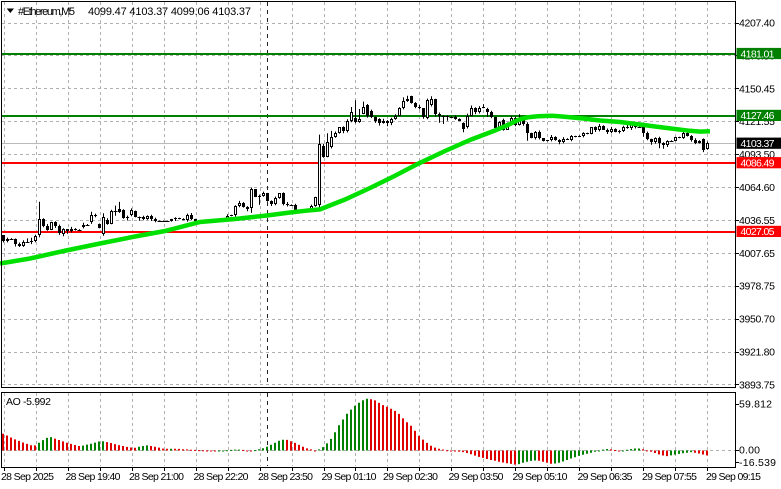  What do you see at coordinates (758, 164) in the screenshot?
I see `svg-text: 4086.49` at bounding box center [758, 164].